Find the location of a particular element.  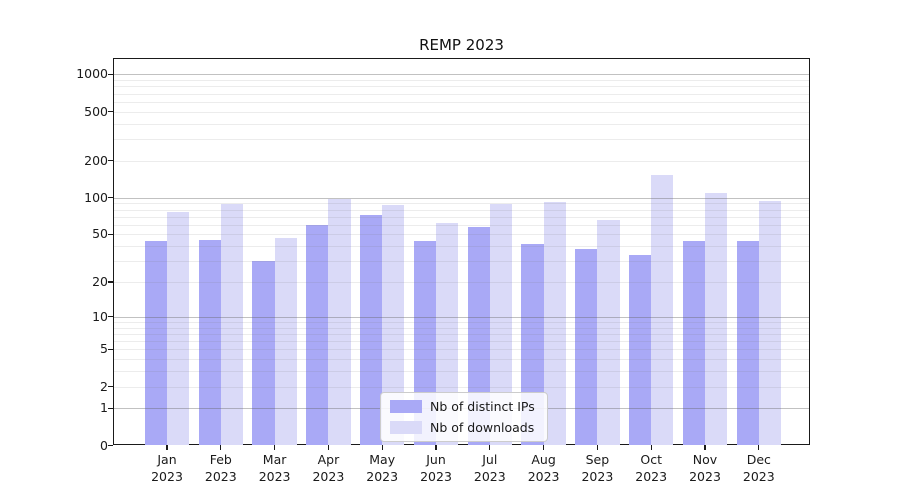

legend-row-distinct-ips: Nb of distinct IPs is located at coordinates (464, 406).